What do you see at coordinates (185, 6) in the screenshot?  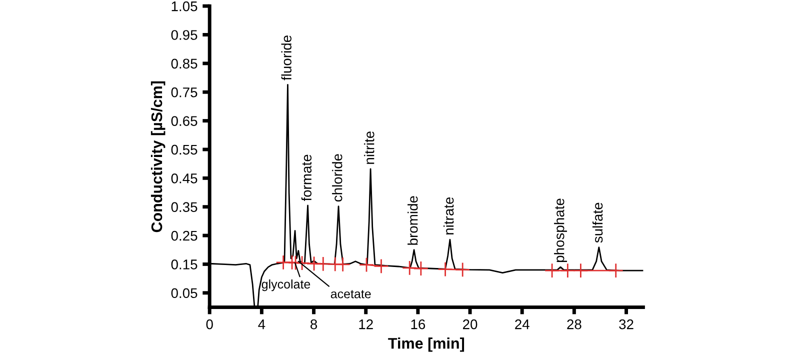 I see `y-tick-label: 1.05` at bounding box center [185, 6].